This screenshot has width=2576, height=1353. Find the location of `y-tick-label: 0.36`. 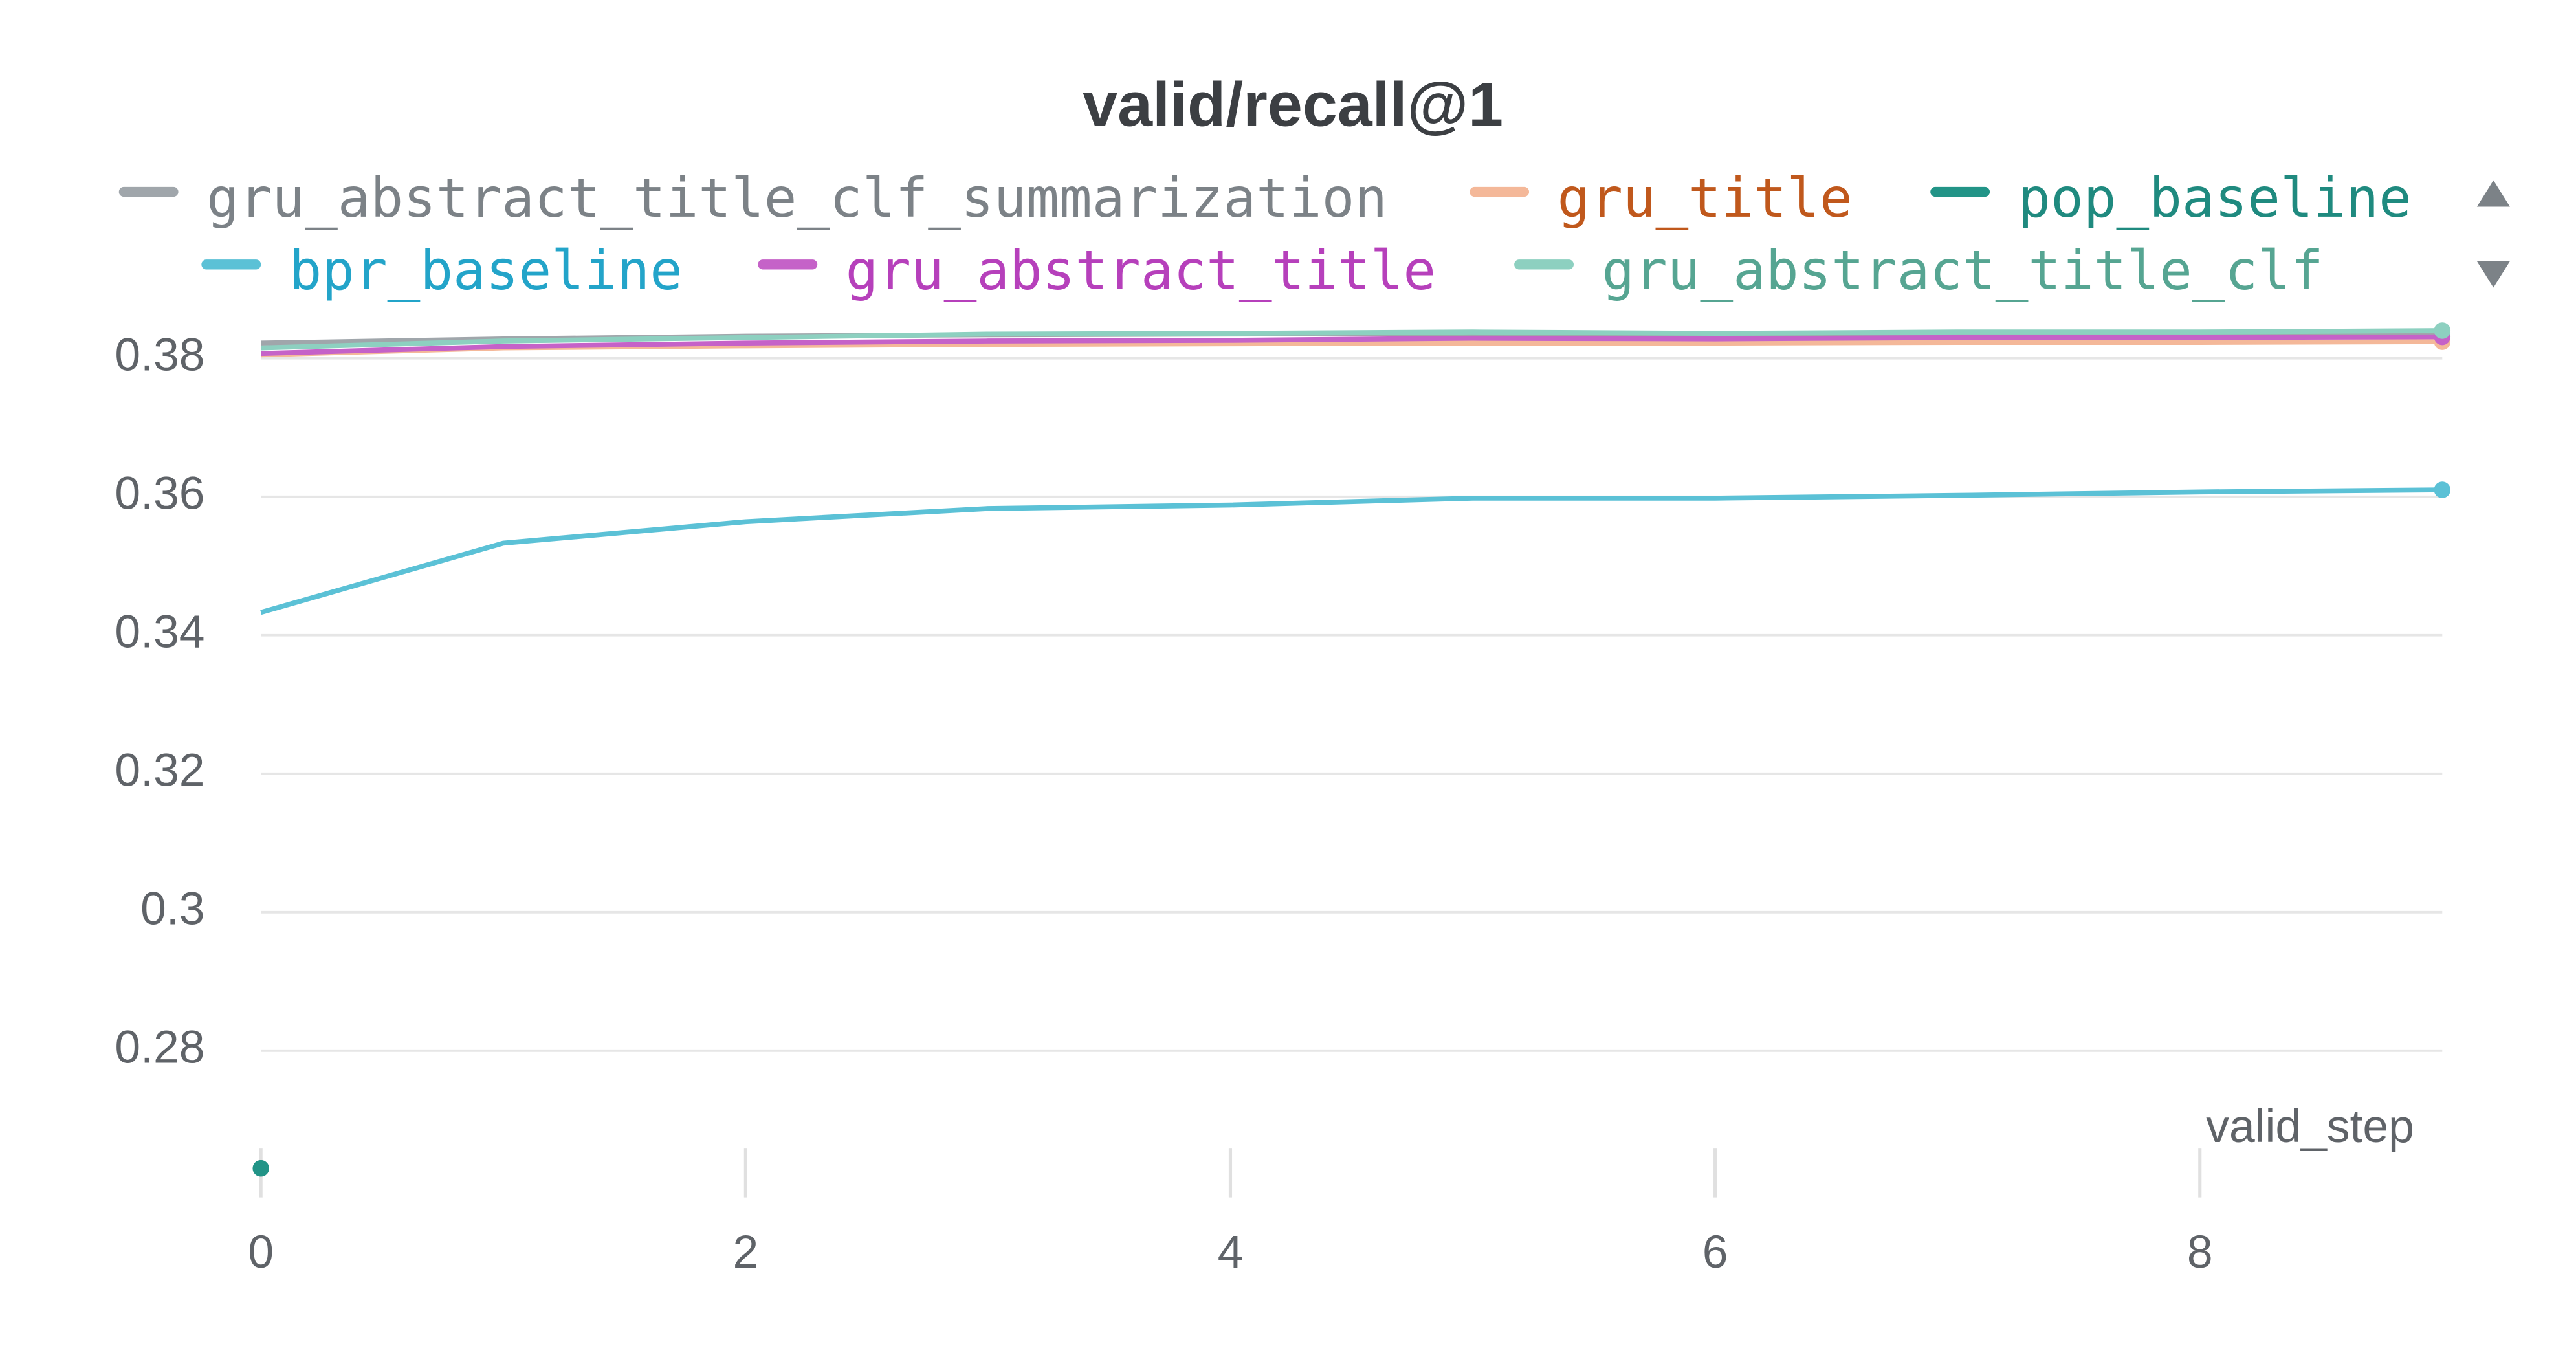

y-tick-label: 0.36 is located at coordinates (159, 494).